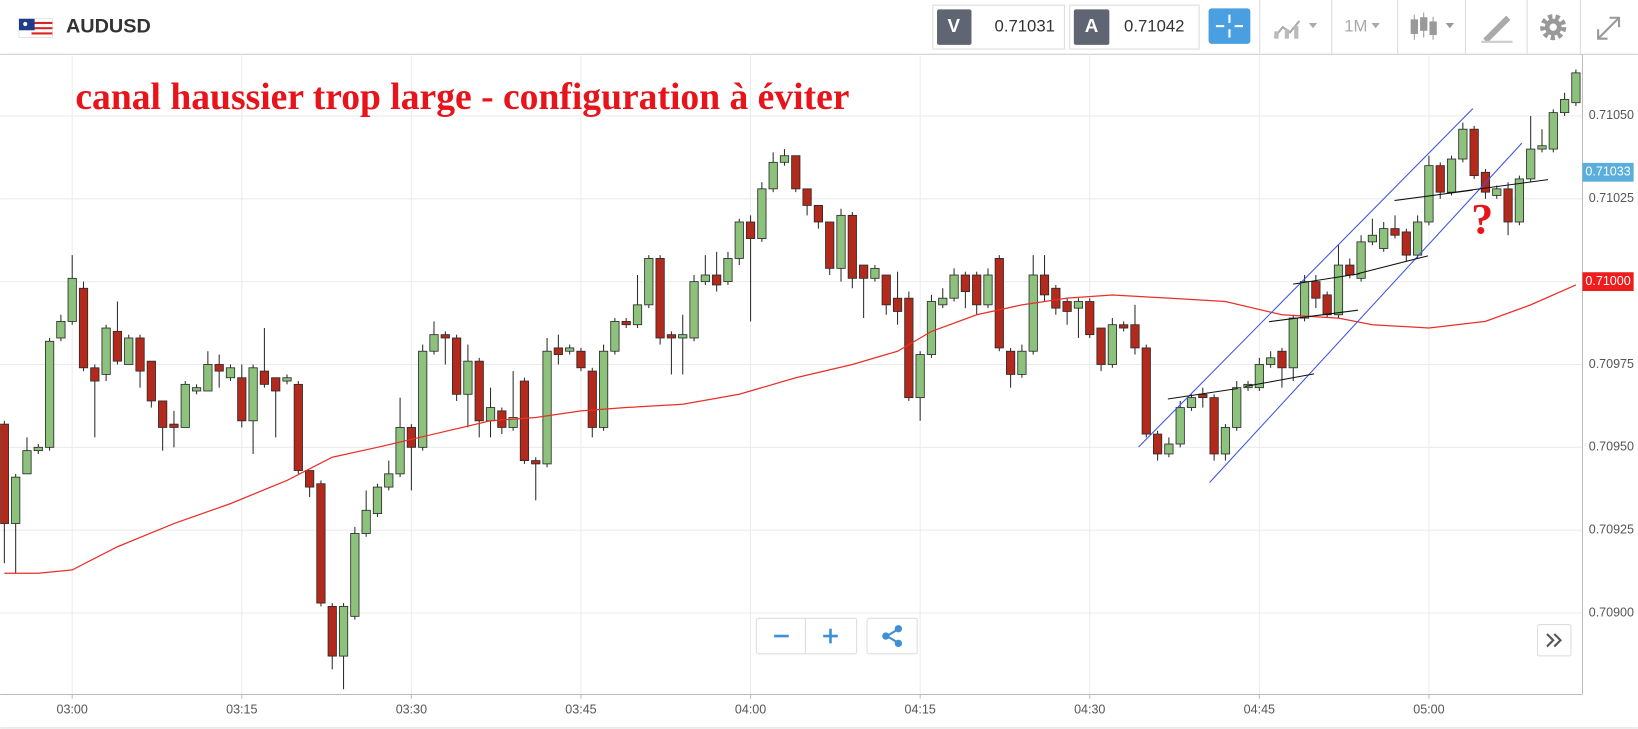  I want to click on scroll-right-button, so click(1554, 640).